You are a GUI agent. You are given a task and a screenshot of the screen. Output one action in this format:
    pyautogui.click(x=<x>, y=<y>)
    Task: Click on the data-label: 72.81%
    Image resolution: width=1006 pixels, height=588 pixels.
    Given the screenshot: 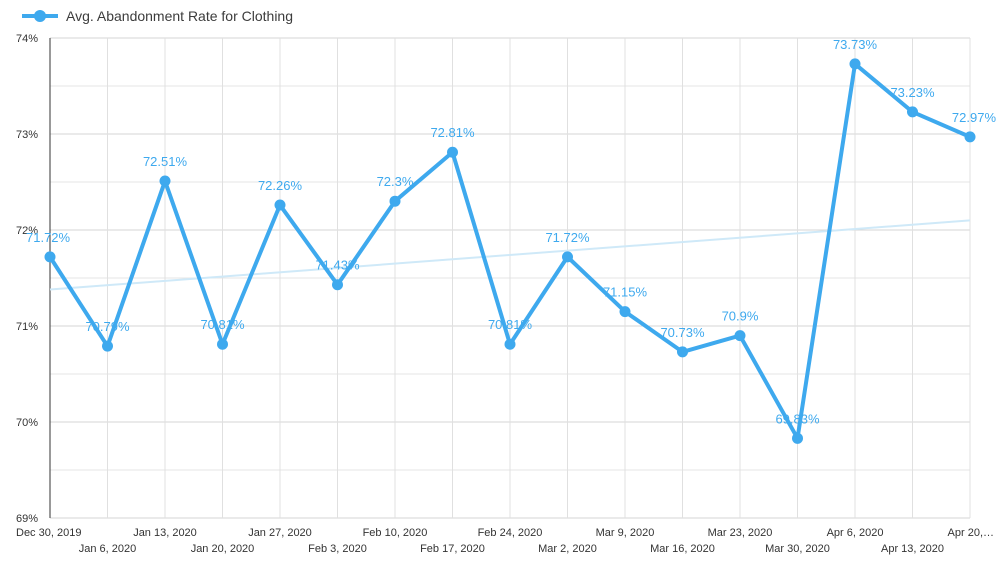 What is the action you would take?
    pyautogui.click(x=452, y=132)
    